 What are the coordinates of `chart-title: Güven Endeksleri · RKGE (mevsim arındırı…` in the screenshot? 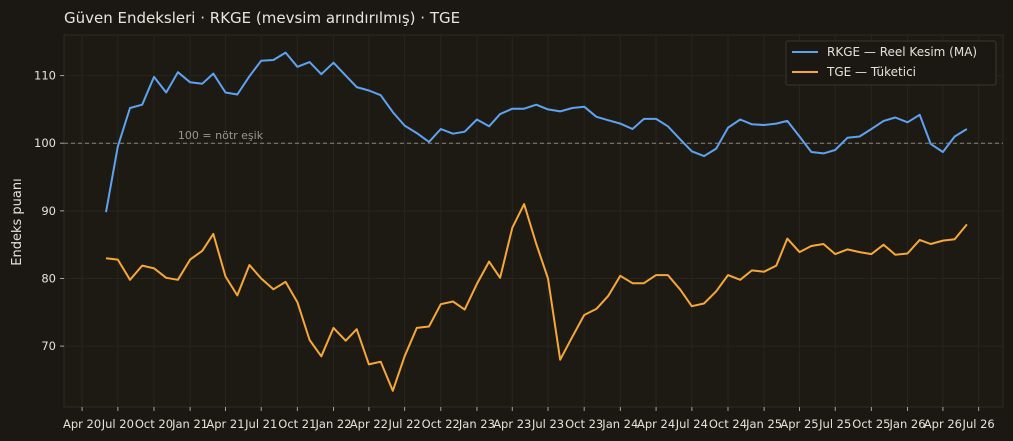 It's located at (262, 18).